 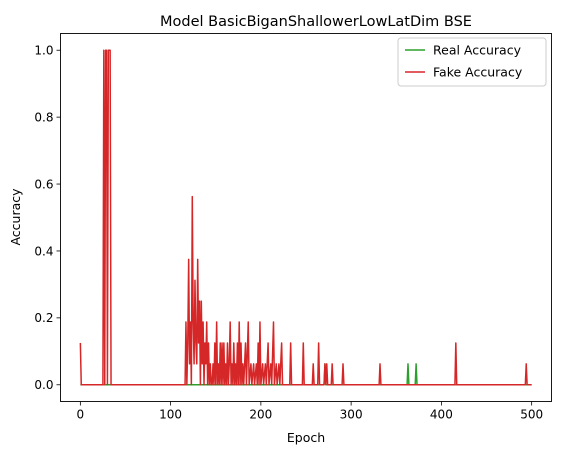 What do you see at coordinates (43, 318) in the screenshot?
I see `y-tick-label: 0.2` at bounding box center [43, 318].